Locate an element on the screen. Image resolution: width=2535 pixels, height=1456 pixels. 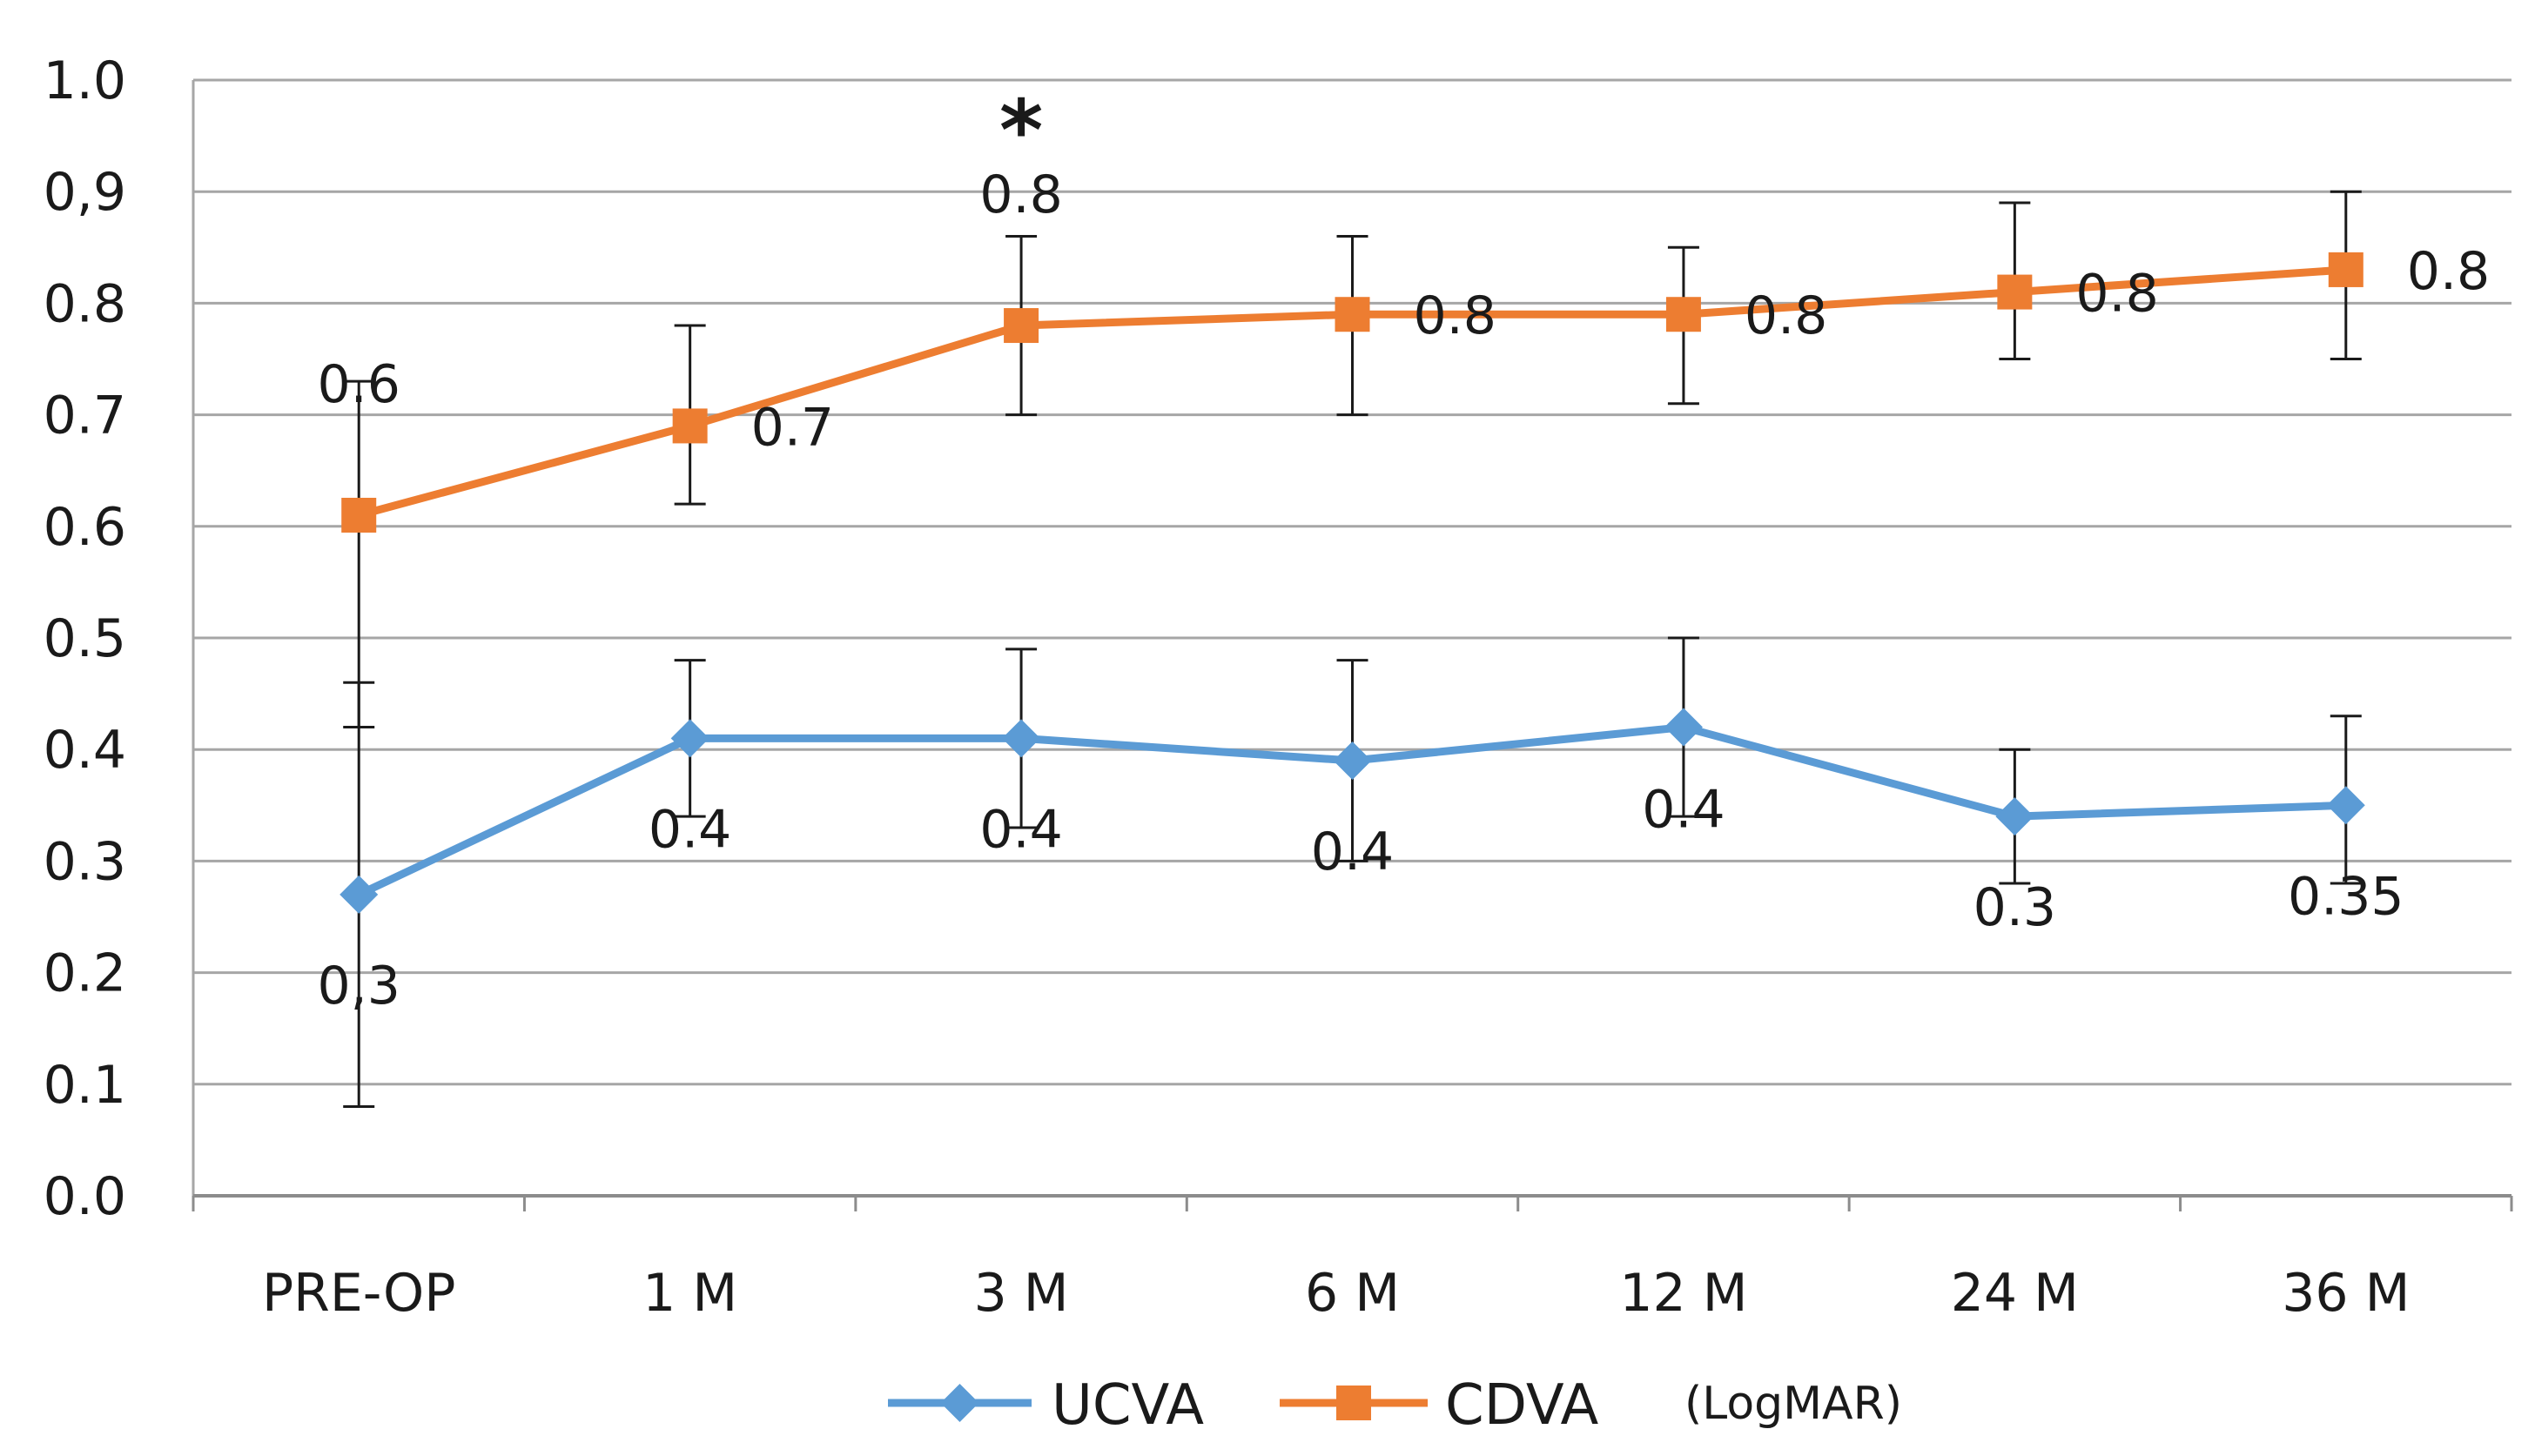
annotations: * is located at coordinates (1021, 130).